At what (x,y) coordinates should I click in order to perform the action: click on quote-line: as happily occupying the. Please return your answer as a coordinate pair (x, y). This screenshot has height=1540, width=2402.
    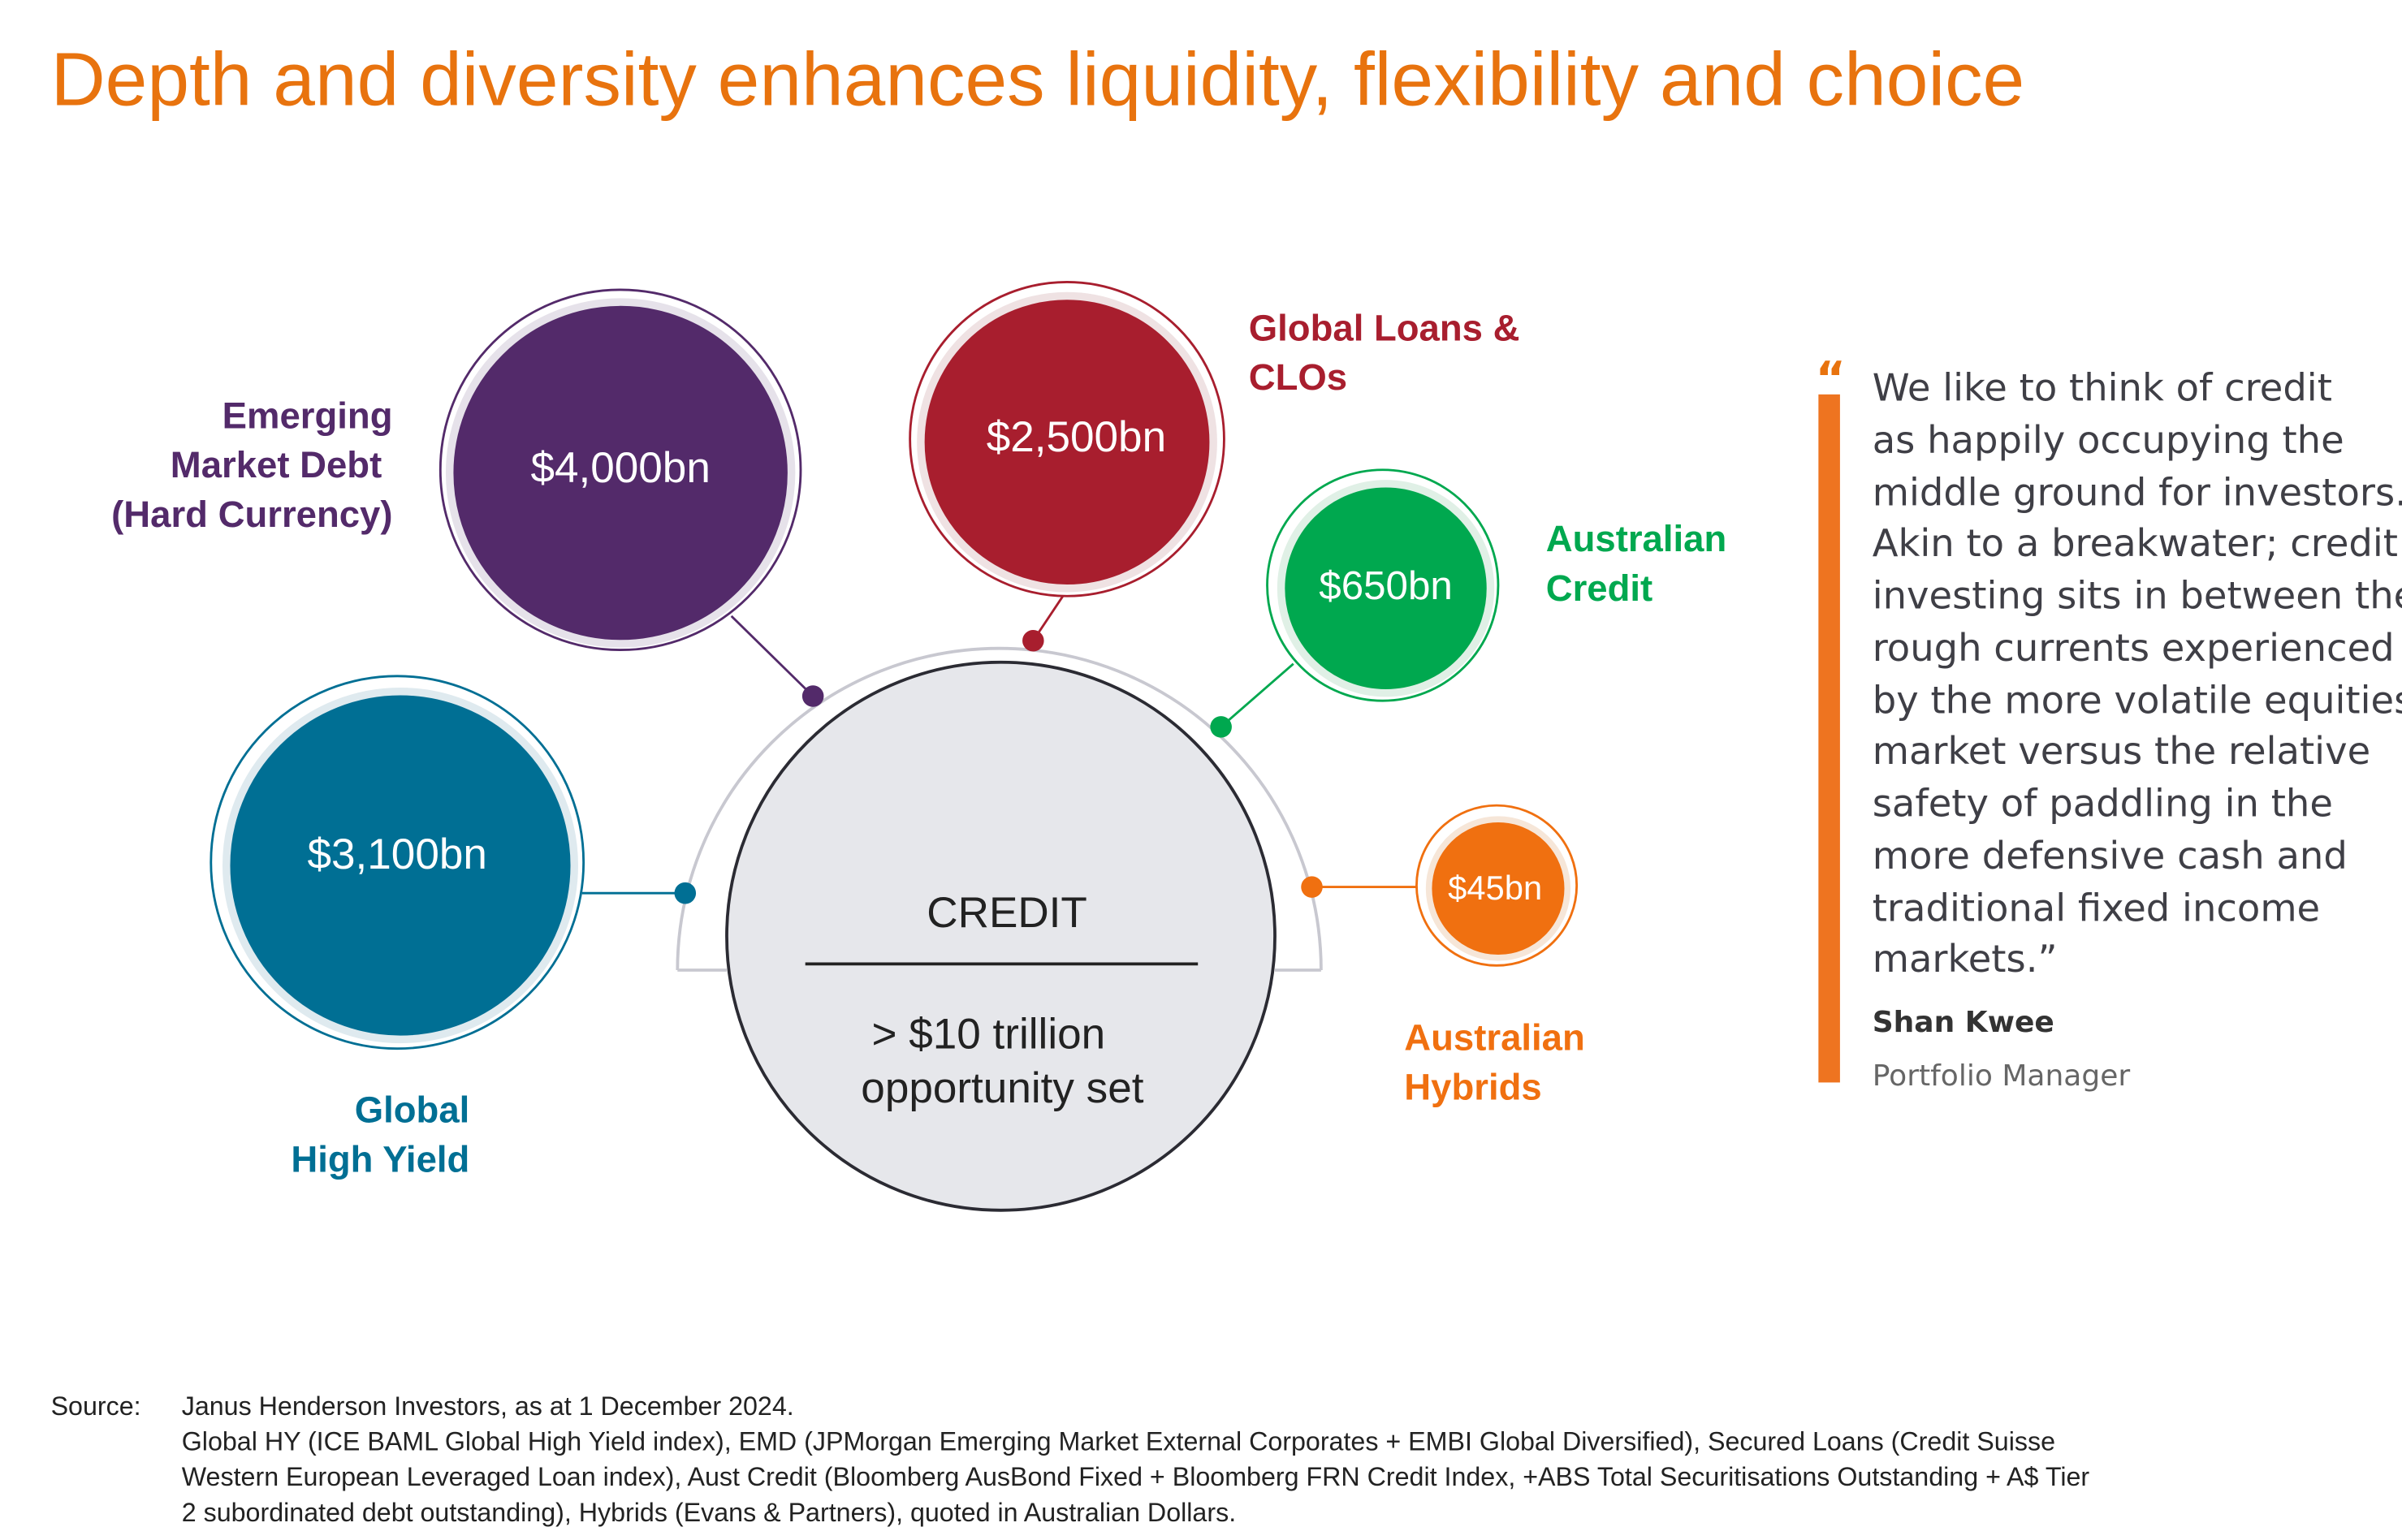
    Looking at the image, I should click on (2108, 440).